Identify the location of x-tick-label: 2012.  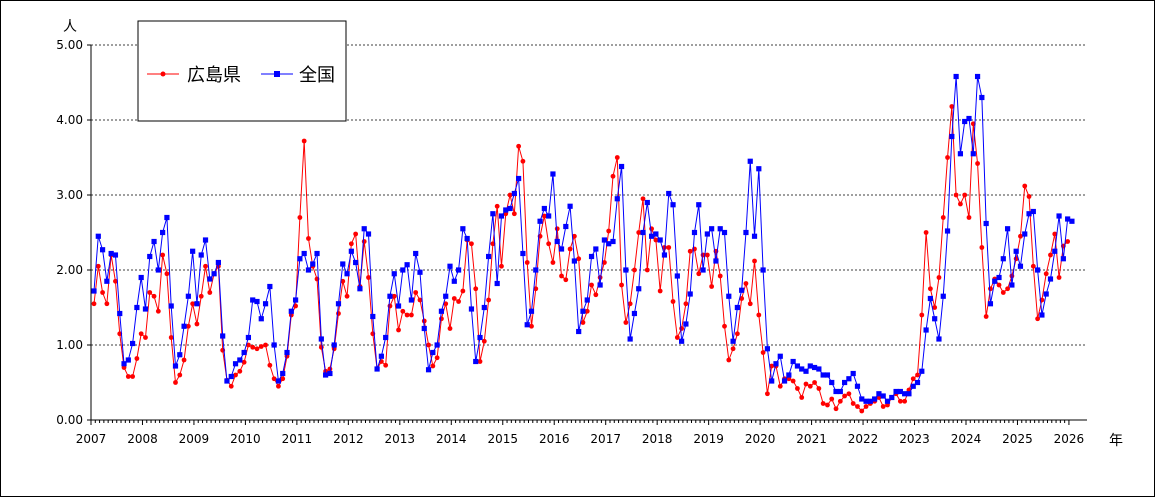
(348, 439).